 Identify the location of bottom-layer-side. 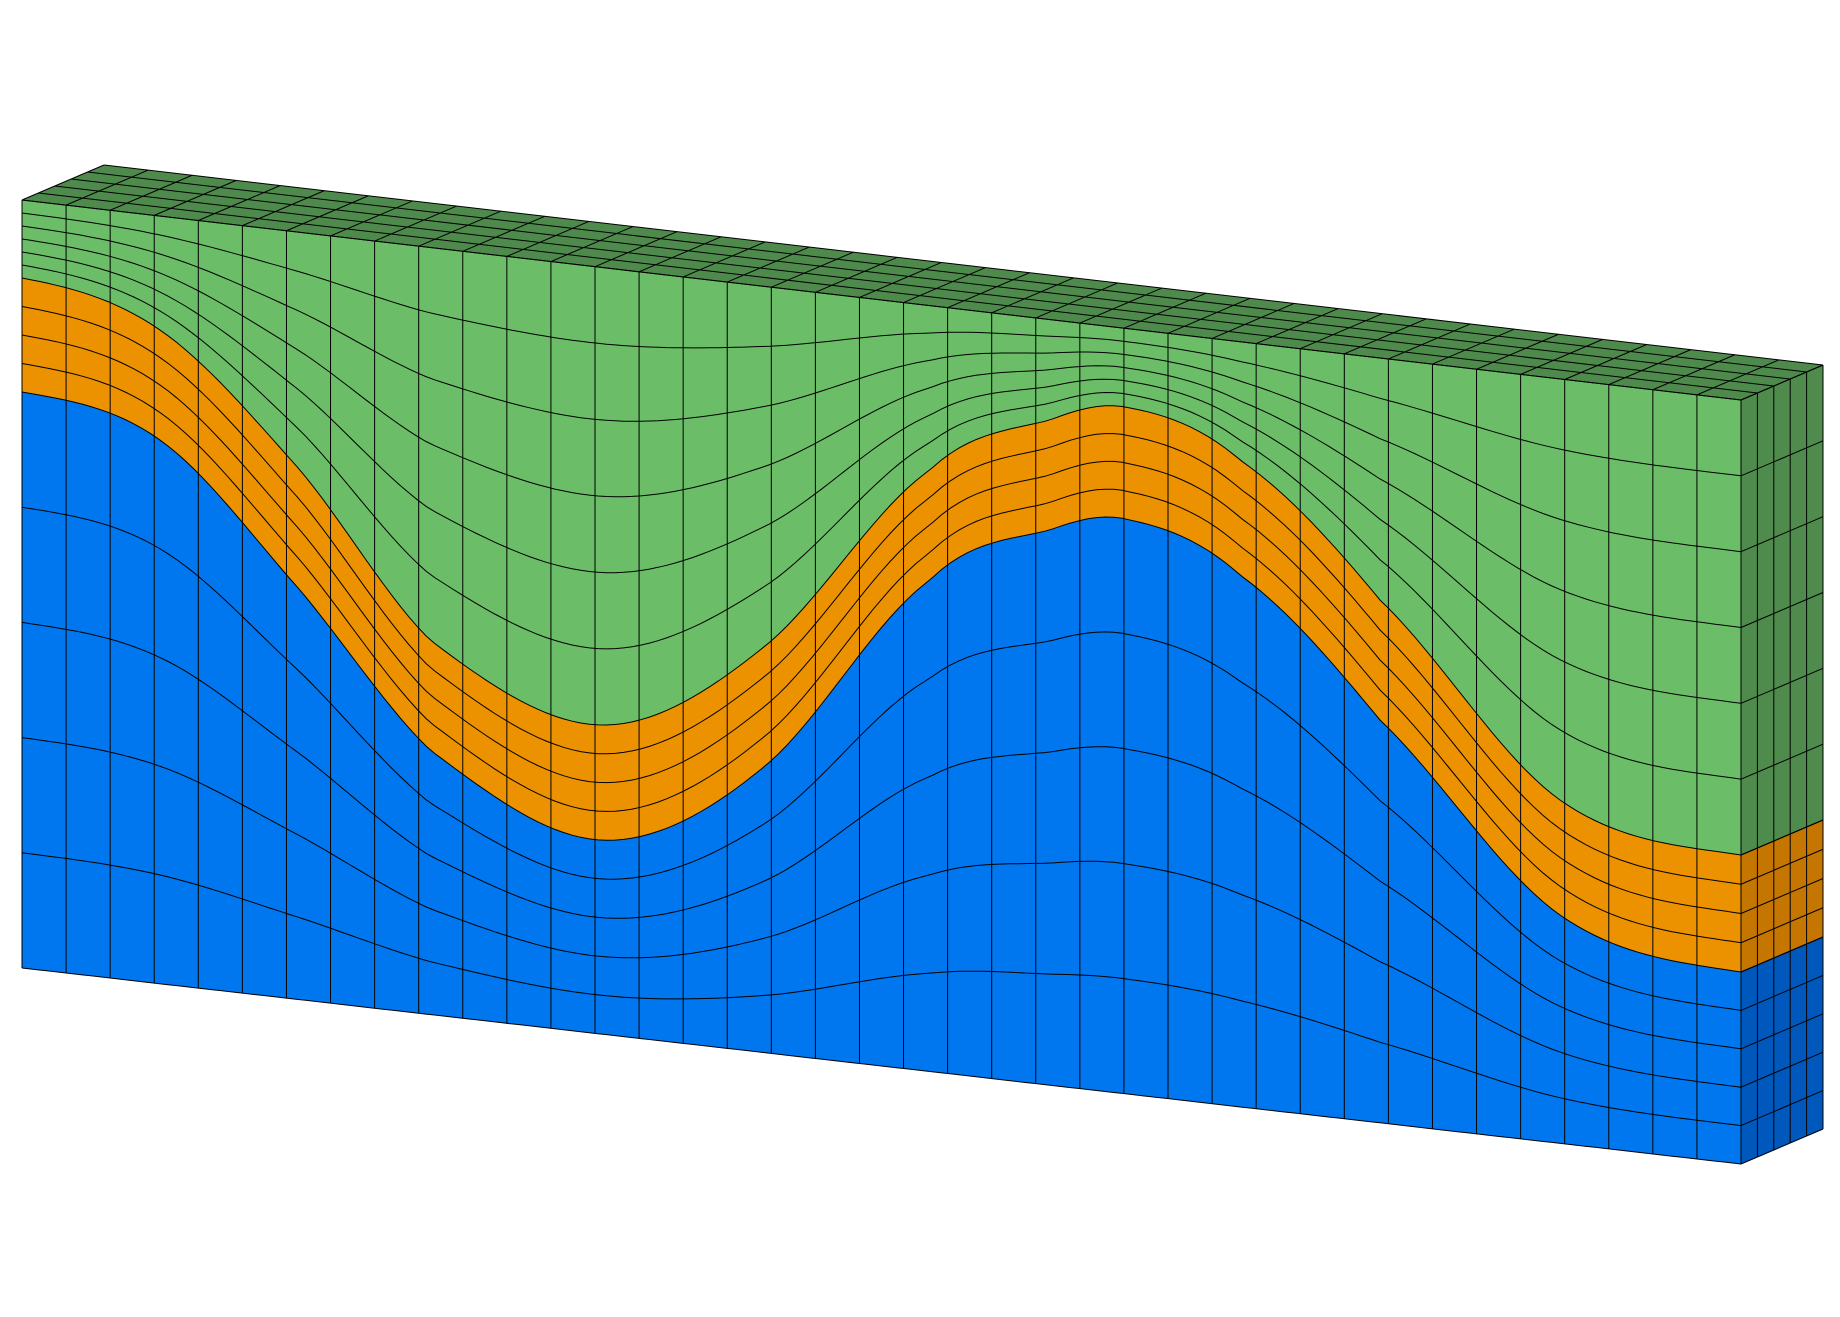
(1782, 1050).